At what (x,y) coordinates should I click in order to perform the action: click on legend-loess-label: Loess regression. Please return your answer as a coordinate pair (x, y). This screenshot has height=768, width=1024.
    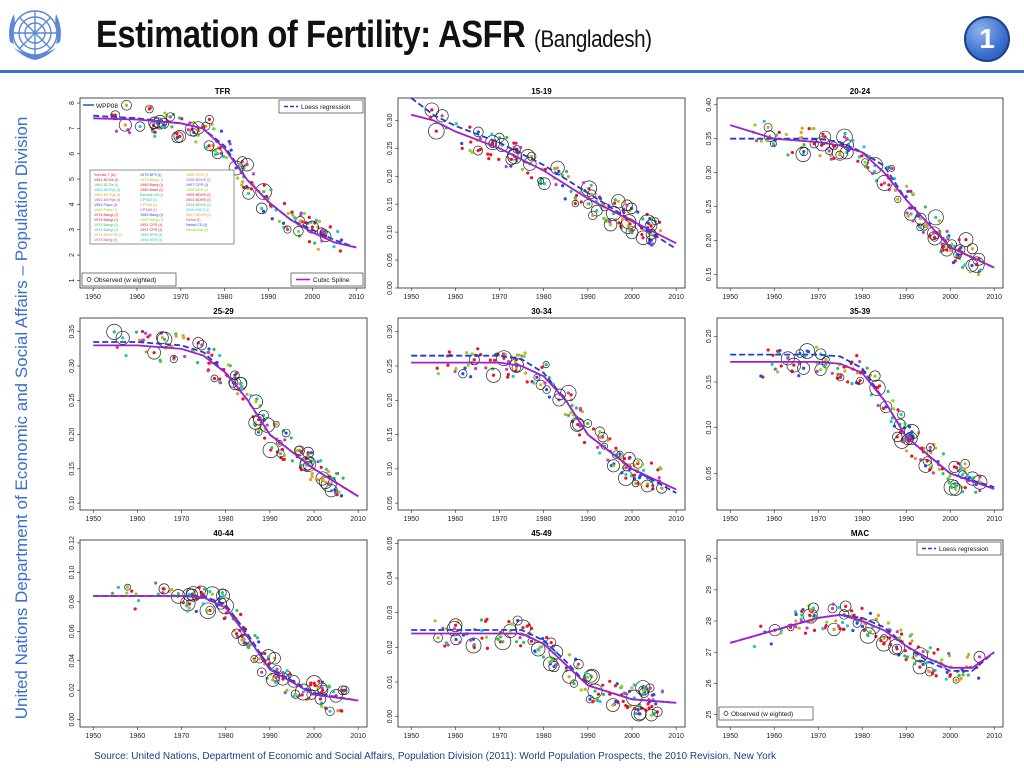
    Looking at the image, I should click on (326, 107).